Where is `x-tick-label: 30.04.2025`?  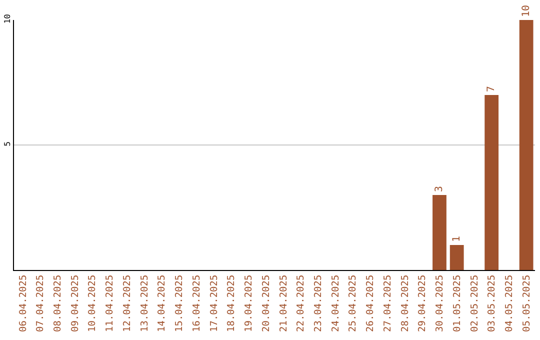 x-tick-label: 30.04.2025 is located at coordinates (440, 303).